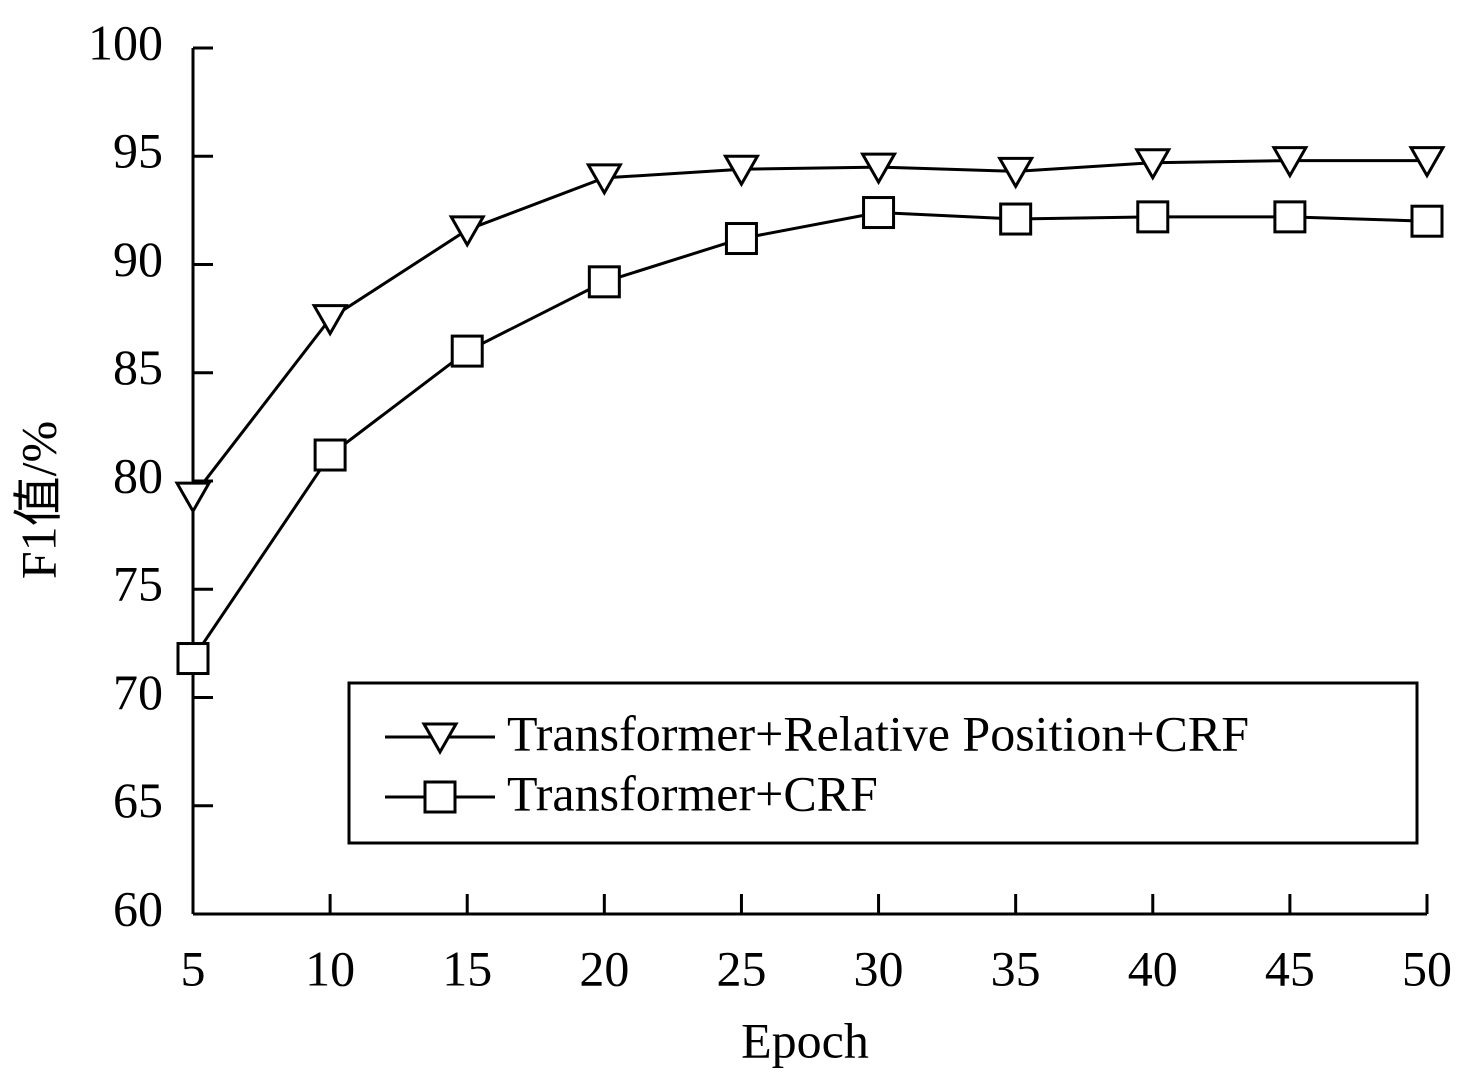 This screenshot has width=1459, height=1084. Describe the element at coordinates (1153, 968) in the screenshot. I see `x-tick-label: 40` at that location.